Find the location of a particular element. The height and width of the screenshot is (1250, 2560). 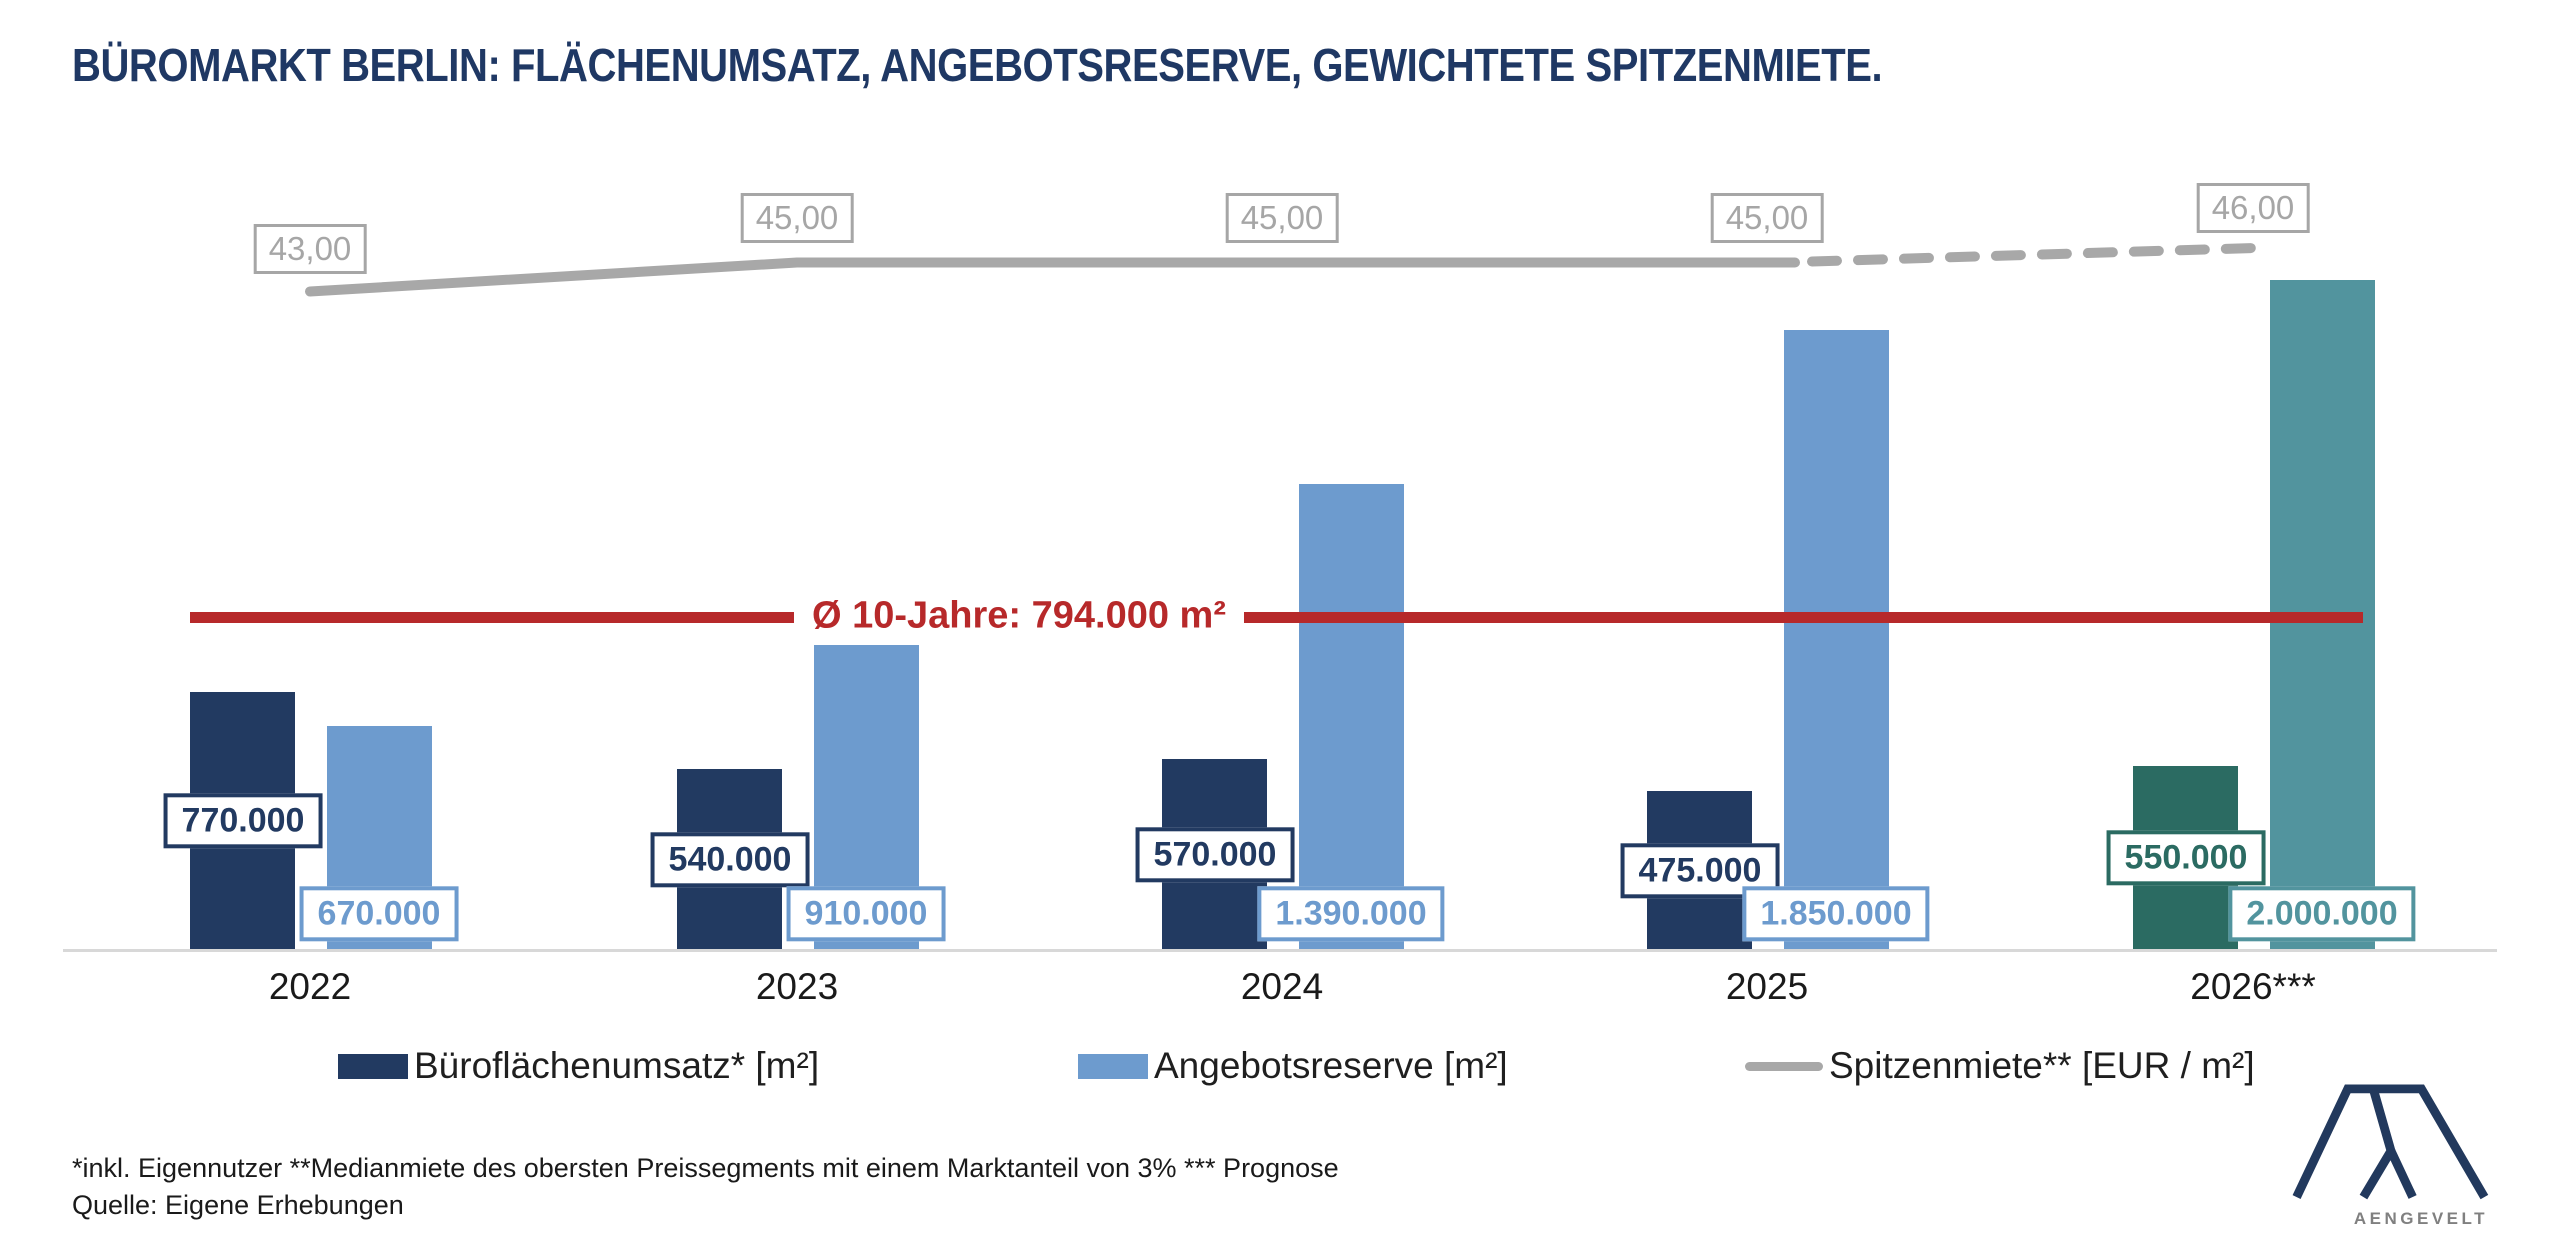

navy-swatch-icon is located at coordinates (373, 1066).